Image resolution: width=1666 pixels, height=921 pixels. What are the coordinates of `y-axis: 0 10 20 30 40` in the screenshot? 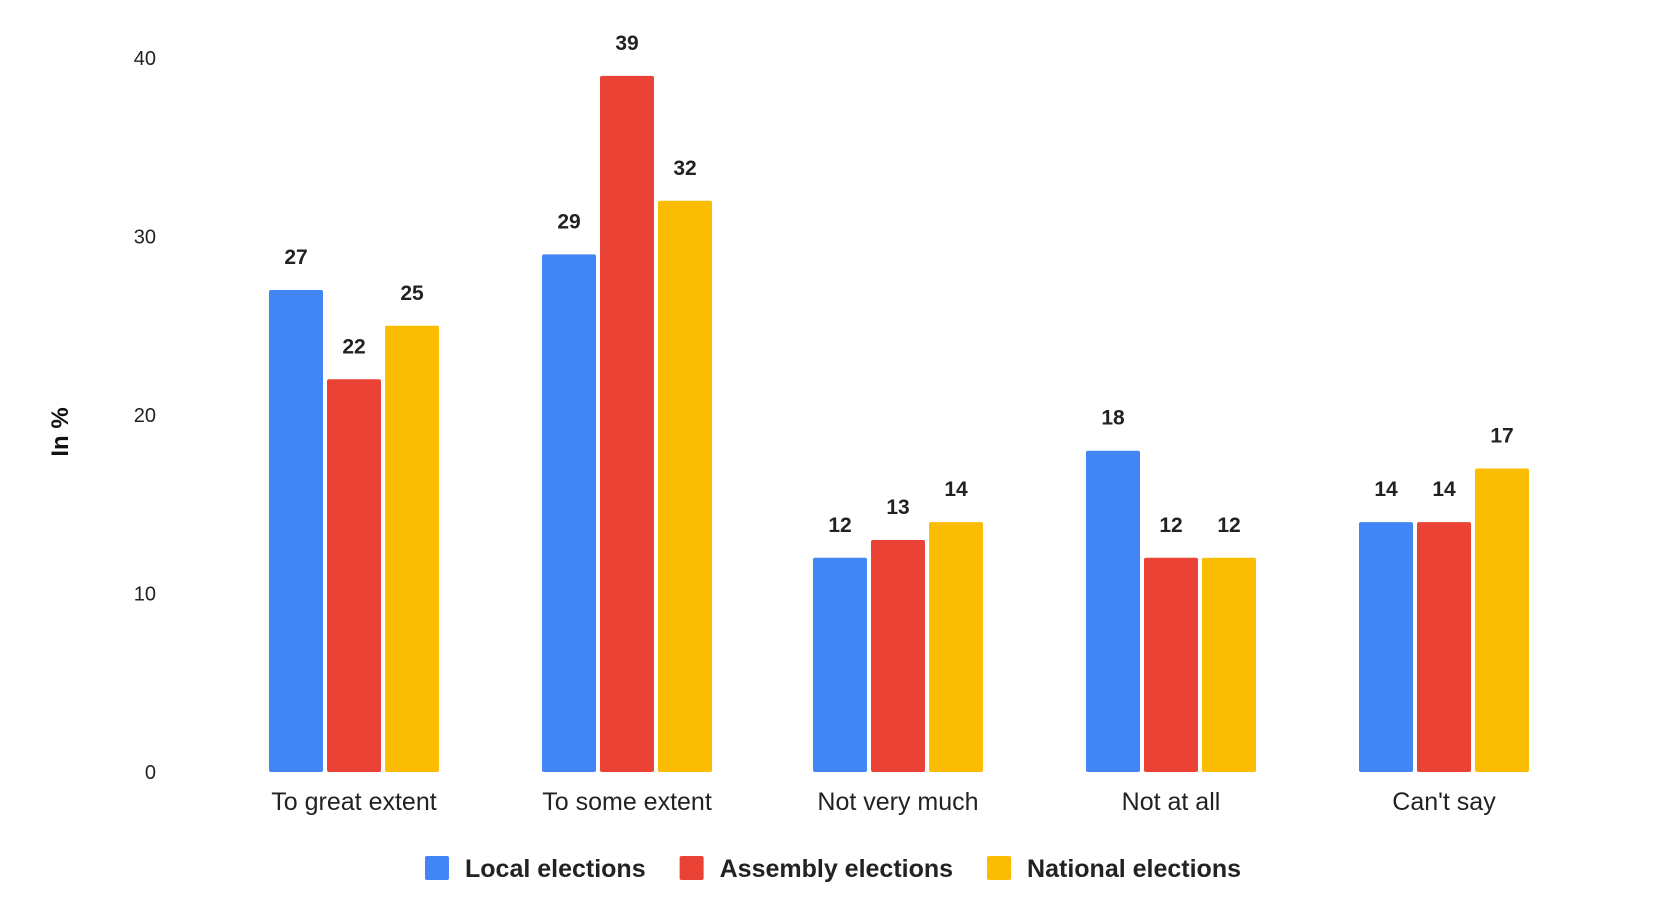 It's located at (145, 416).